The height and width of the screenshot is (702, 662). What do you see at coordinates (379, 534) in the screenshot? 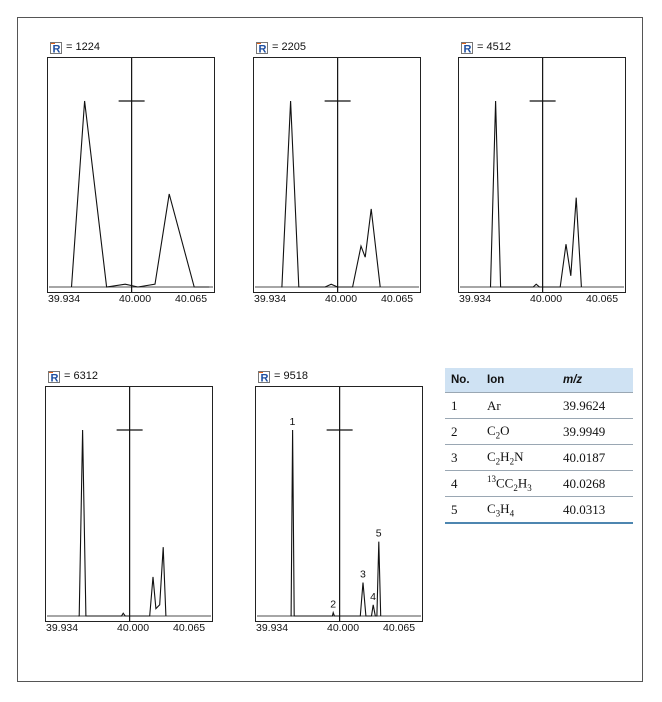
I see `peak-label-5: 5` at bounding box center [379, 534].